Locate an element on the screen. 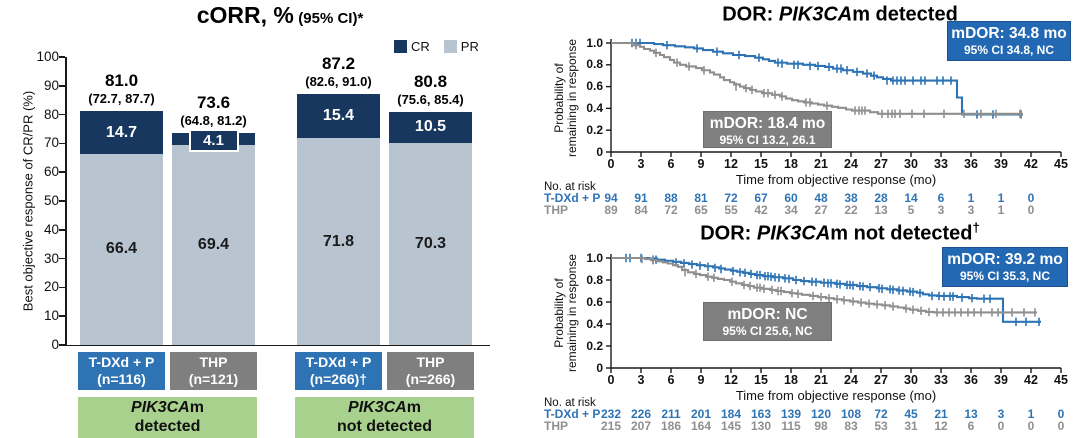  km-curve-t-dxd-p is located at coordinates (817, 78).